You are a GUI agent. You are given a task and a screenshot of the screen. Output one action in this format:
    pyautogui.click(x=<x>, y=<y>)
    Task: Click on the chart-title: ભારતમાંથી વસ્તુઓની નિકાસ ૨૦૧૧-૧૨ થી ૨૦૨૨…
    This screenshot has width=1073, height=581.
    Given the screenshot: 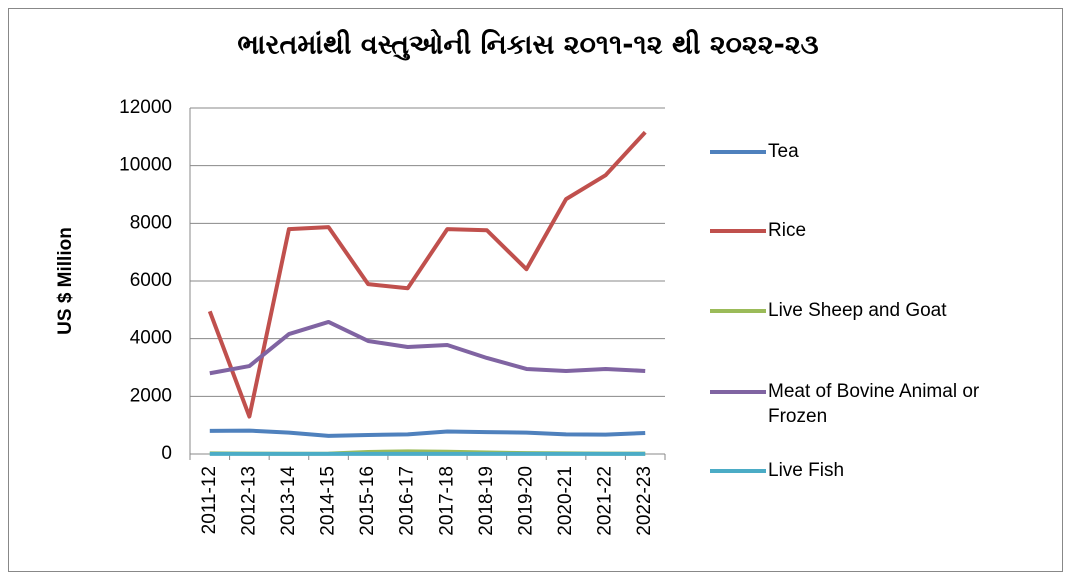 What is the action you would take?
    pyautogui.click(x=527, y=45)
    